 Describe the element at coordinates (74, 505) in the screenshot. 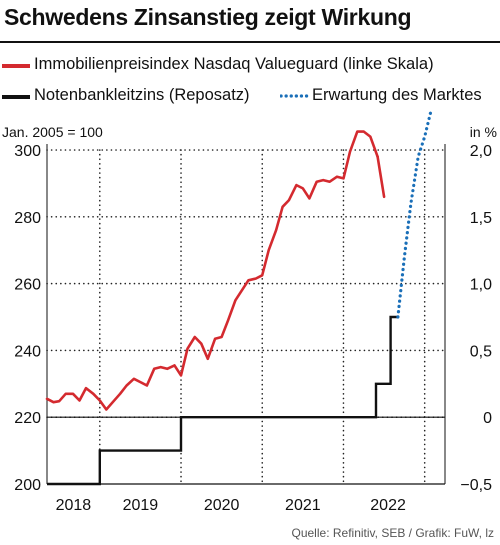

I see `x-tick-label: 2018` at that location.